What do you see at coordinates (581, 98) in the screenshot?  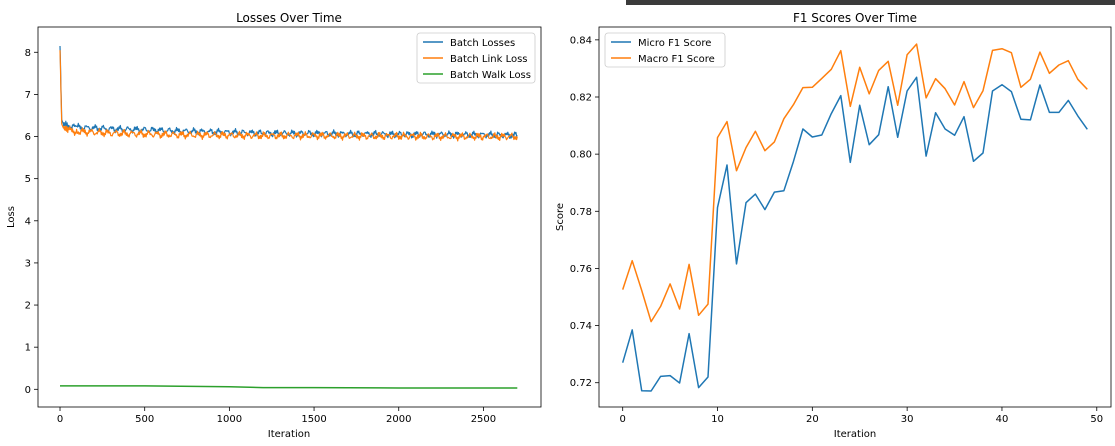 I see `y-tick-label: 0.82` at bounding box center [581, 98].